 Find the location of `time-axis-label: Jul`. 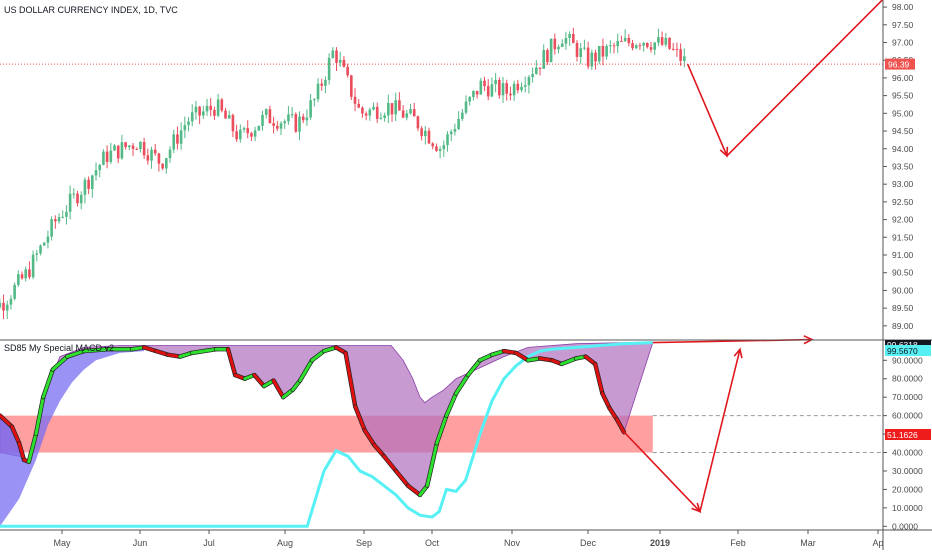

time-axis-label: Jul is located at coordinates (209, 543).